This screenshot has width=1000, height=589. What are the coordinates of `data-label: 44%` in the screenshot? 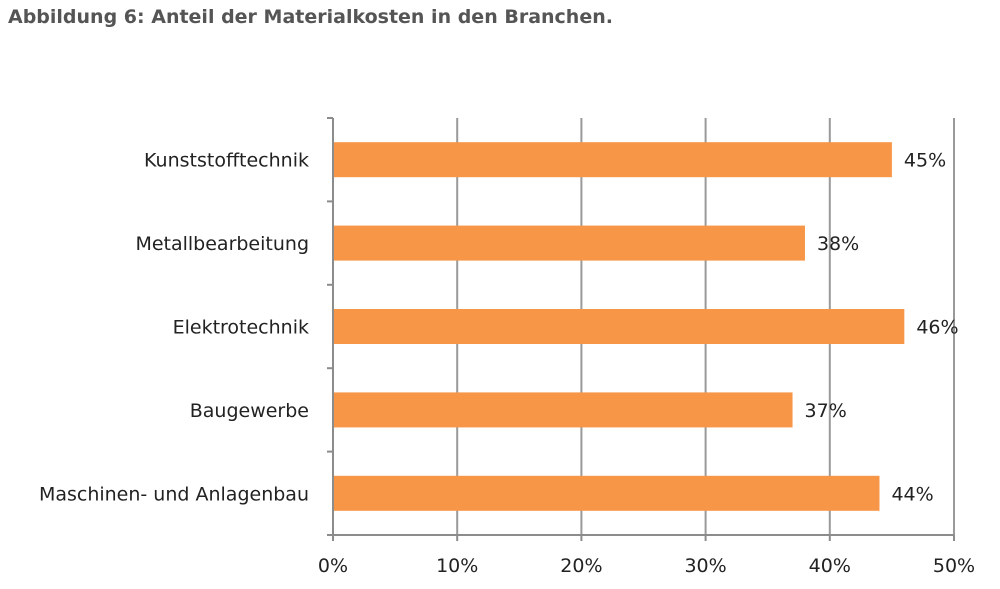 It's located at (912, 494).